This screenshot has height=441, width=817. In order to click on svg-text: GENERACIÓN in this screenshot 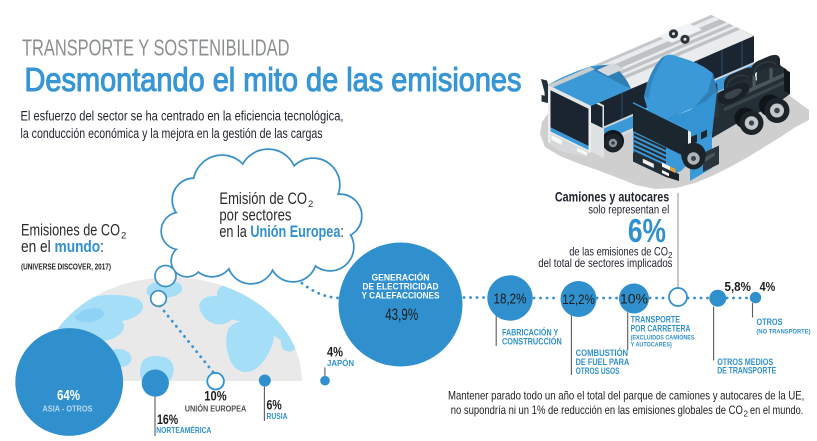, I will do `click(401, 276)`.